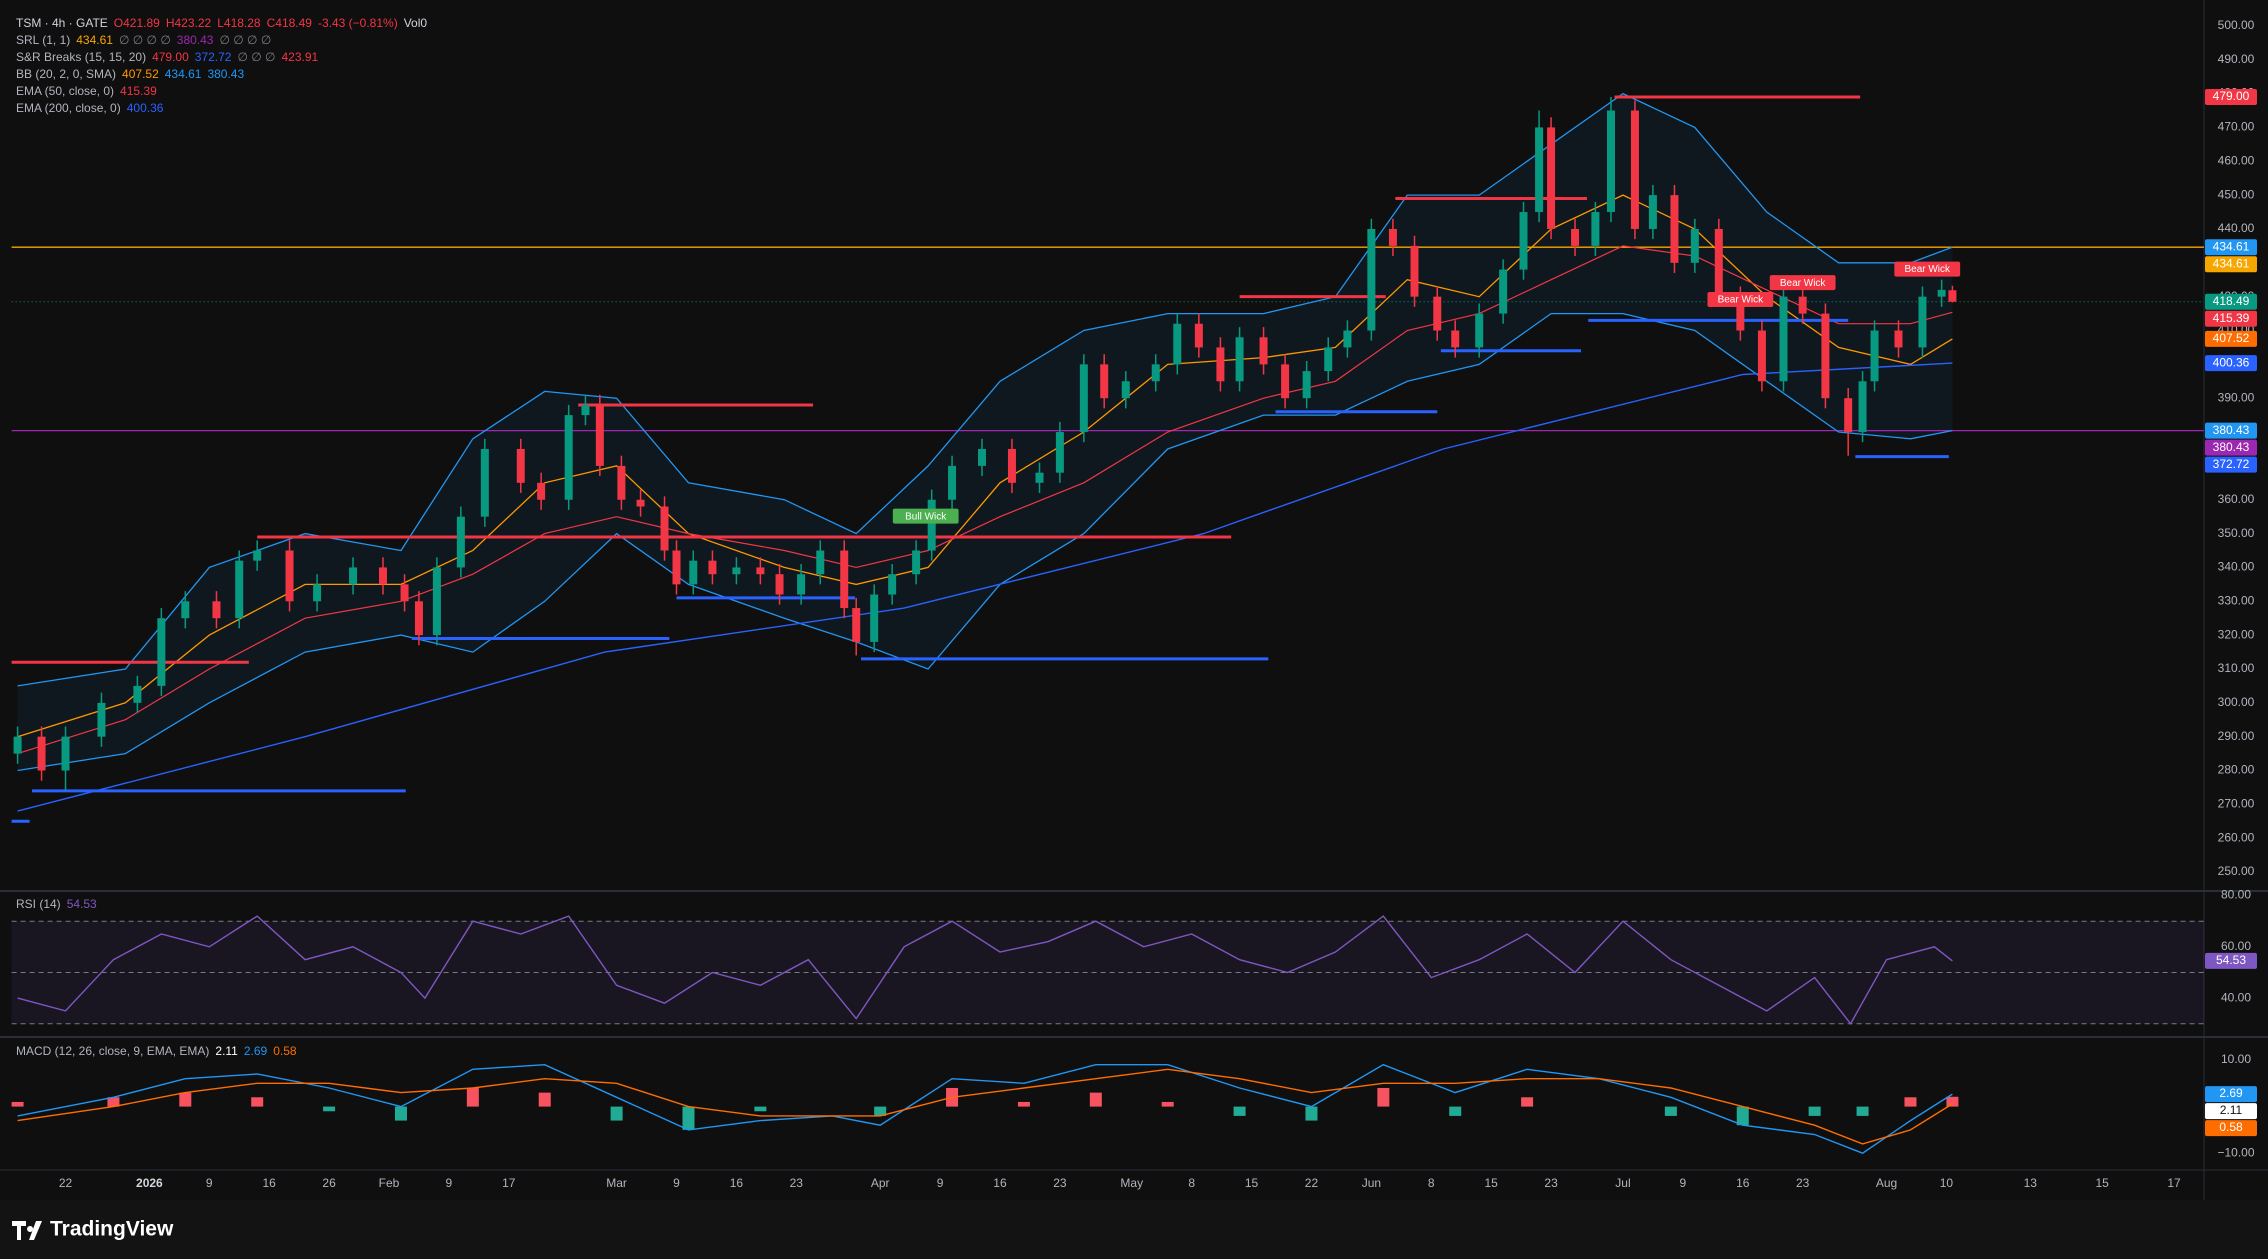 Image resolution: width=2268 pixels, height=1259 pixels. Describe the element at coordinates (1191, 1183) in the screenshot. I see `x-tick-label: 8` at that location.